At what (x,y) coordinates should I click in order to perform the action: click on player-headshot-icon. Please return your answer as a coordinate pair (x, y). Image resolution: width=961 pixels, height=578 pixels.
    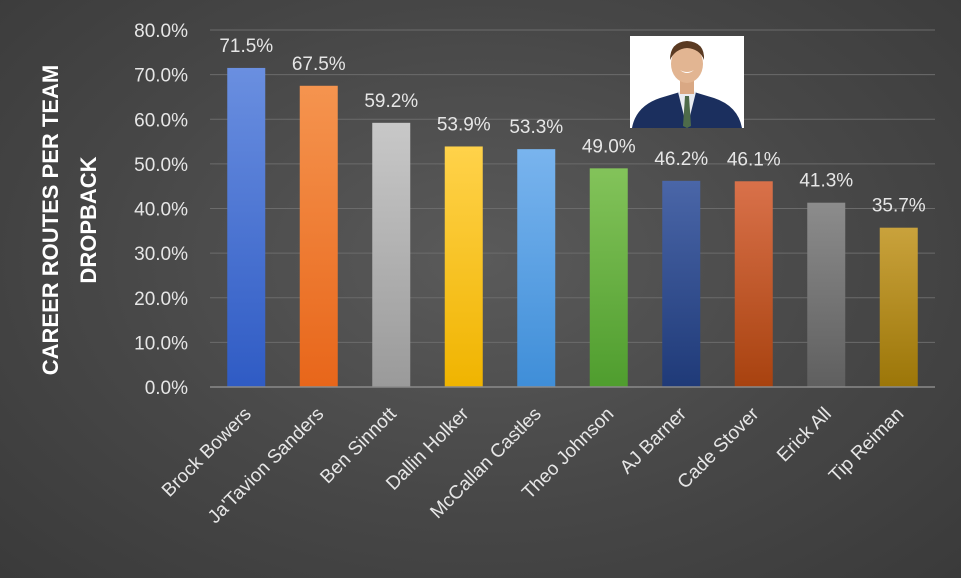
    Looking at the image, I should click on (687, 82).